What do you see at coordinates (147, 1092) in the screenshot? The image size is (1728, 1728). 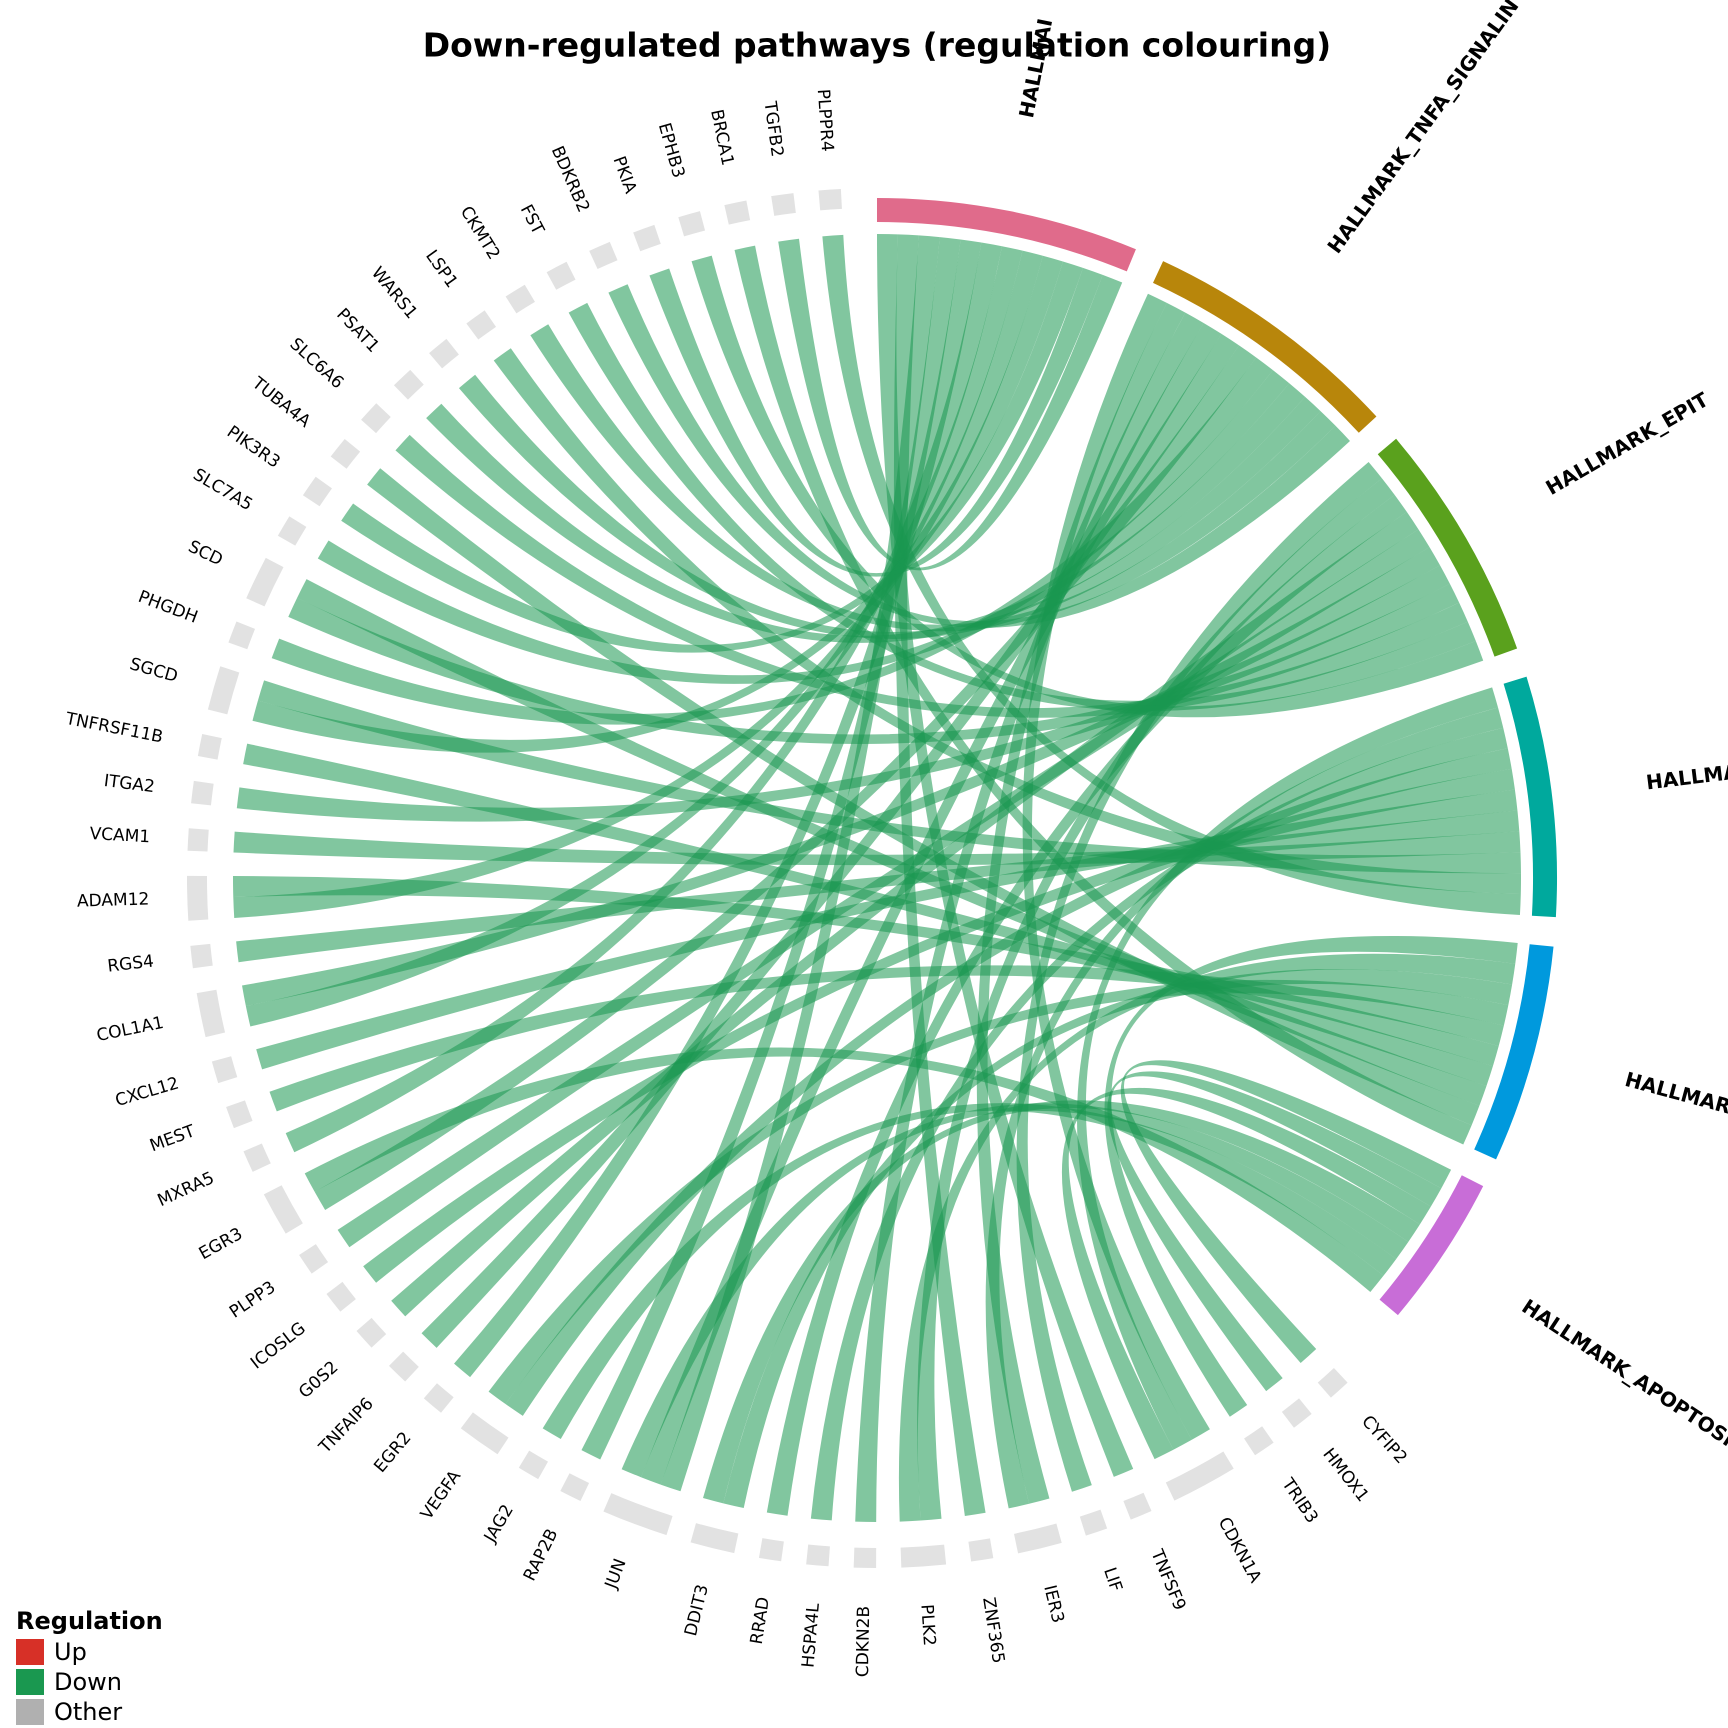 I see `gene-label: CXCL12` at bounding box center [147, 1092].